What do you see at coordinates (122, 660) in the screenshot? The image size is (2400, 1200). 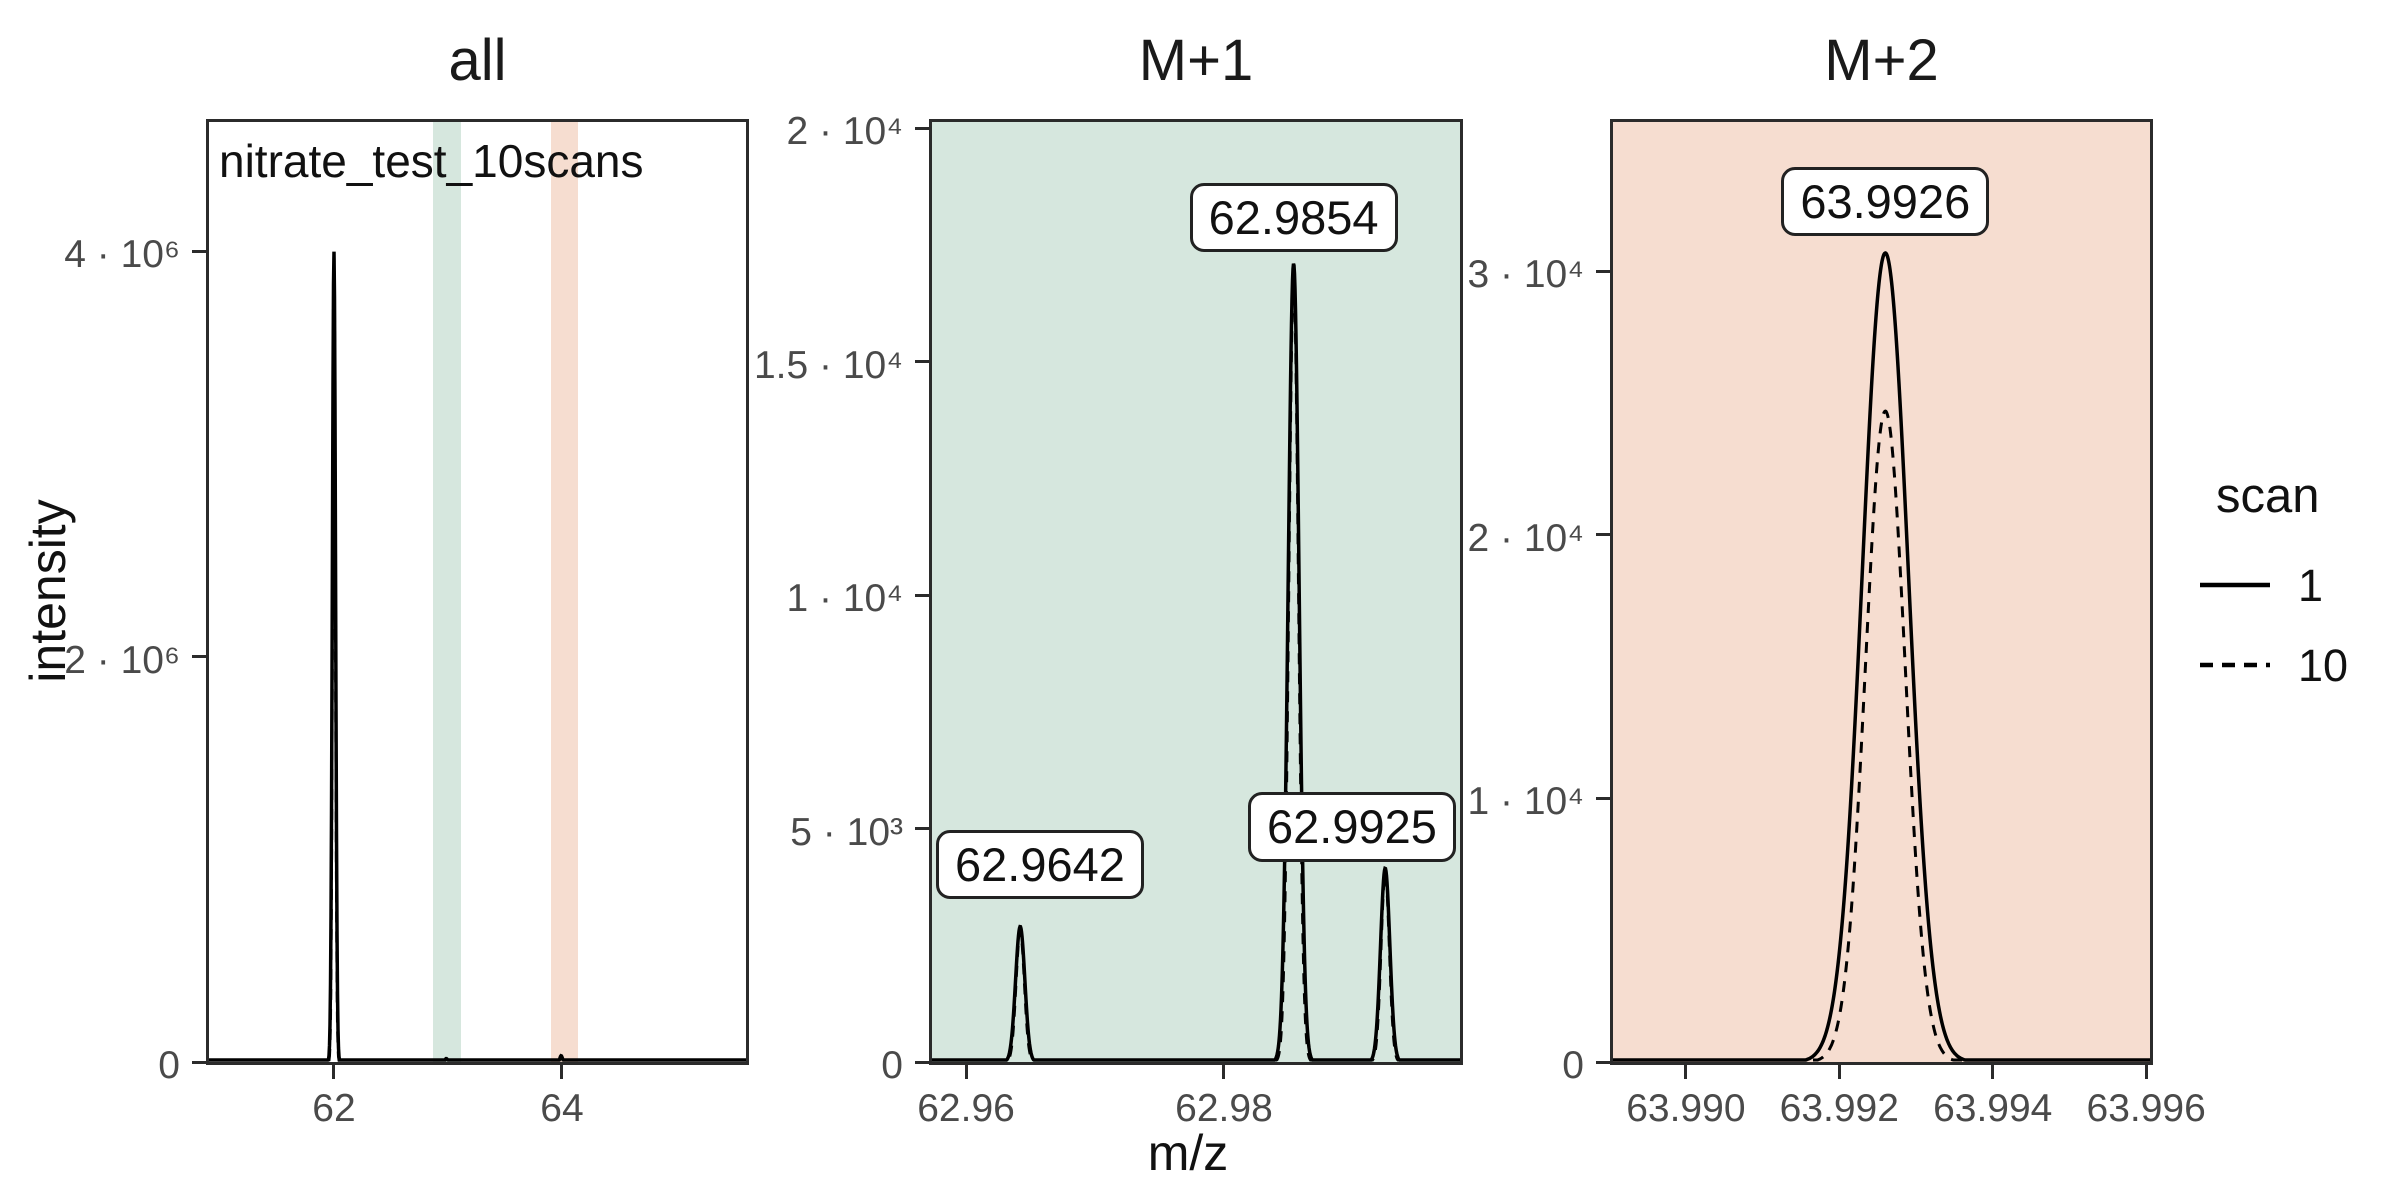 I see `y-tick-label: 2 · 10⁶` at bounding box center [122, 660].